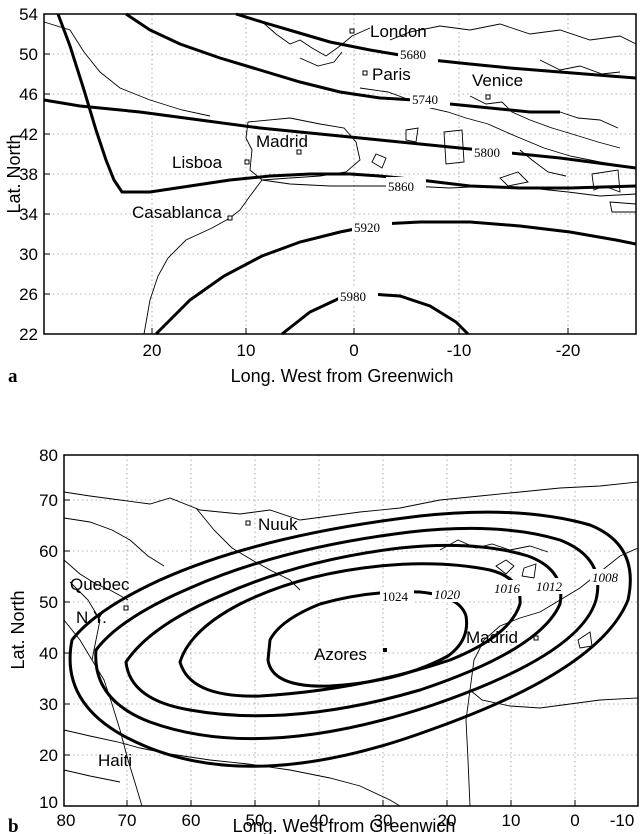 The height and width of the screenshot is (834, 642). What do you see at coordinates (191, 820) in the screenshot?
I see `panel-b-xtick: 60` at bounding box center [191, 820].